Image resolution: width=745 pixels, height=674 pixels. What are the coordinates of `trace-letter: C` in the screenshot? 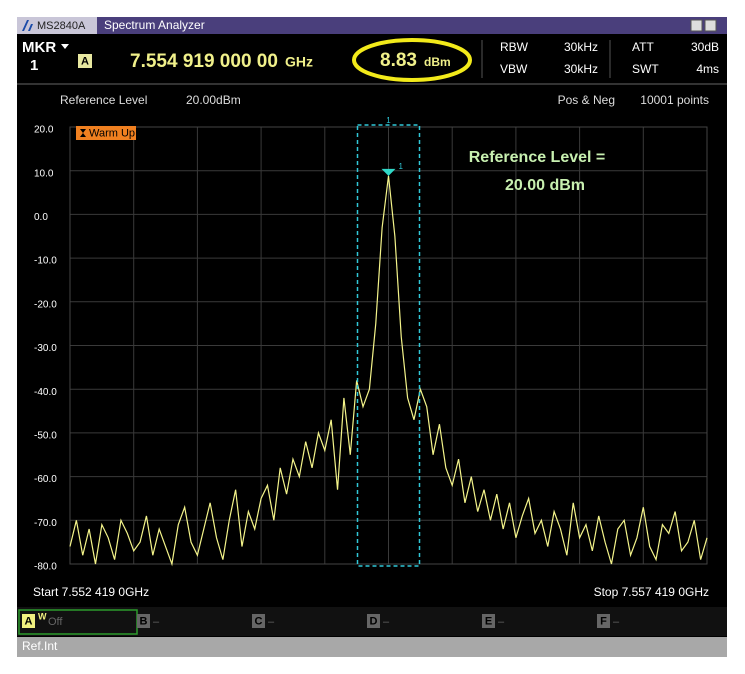 It's located at (259, 621).